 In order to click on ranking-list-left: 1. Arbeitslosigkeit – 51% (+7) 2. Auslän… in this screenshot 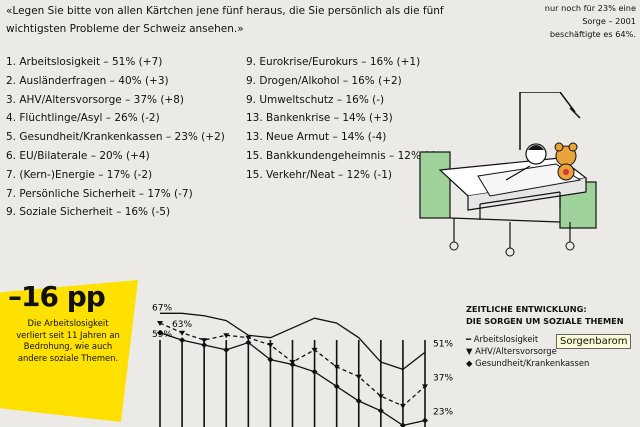, I will do `click(115, 137)`.